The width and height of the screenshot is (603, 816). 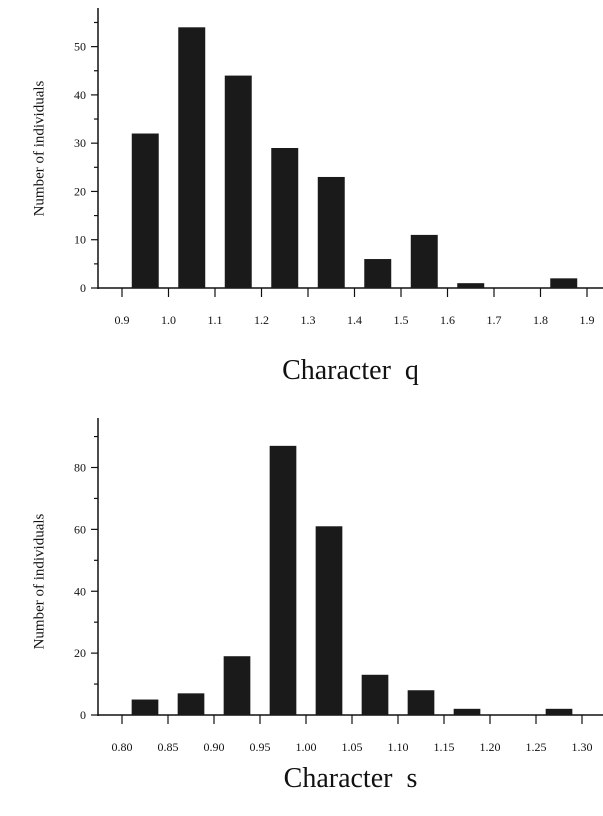 What do you see at coordinates (80, 47) in the screenshot?
I see `y-tick-label-q: 50` at bounding box center [80, 47].